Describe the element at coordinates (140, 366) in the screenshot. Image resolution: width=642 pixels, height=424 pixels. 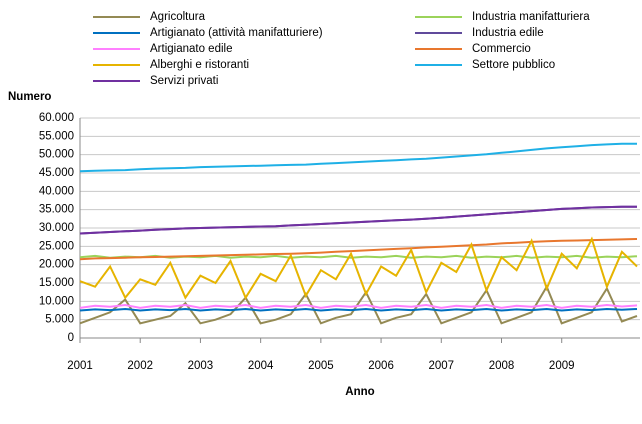
I see `x-tick-label: 2002` at that location.